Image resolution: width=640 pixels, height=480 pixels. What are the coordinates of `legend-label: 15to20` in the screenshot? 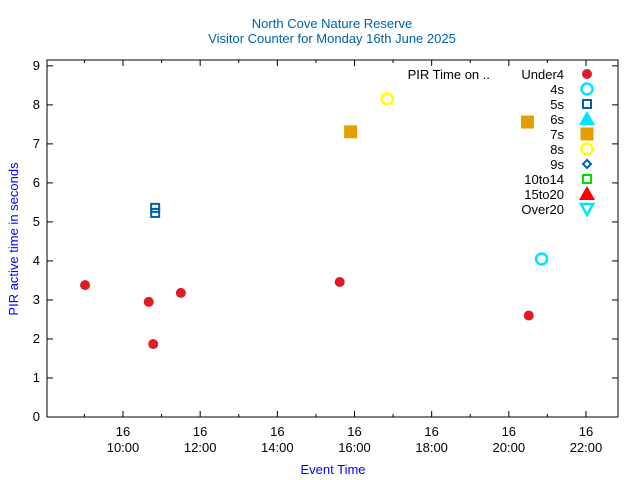 It's located at (544, 194).